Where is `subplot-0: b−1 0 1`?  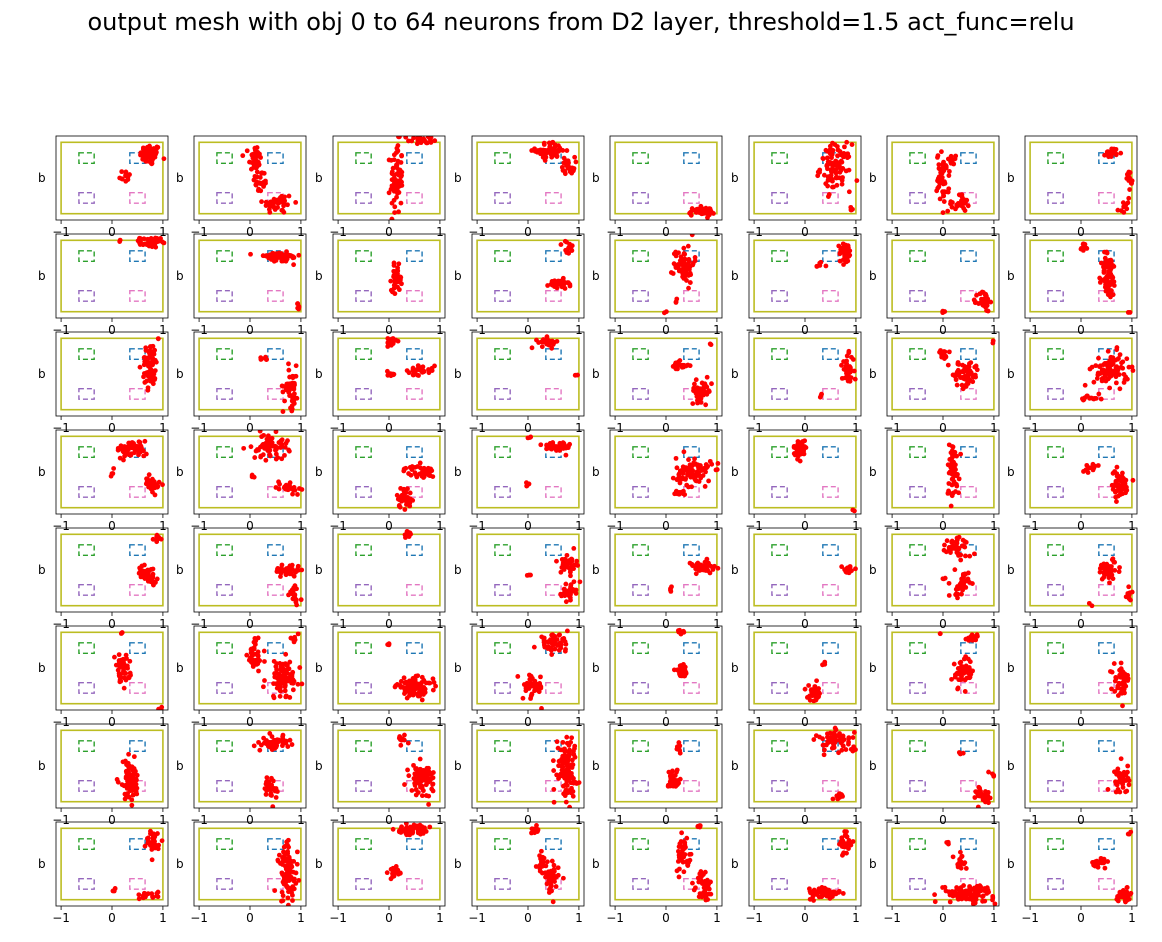 subplot-0: b−1 0 1 is located at coordinates (103, 187).